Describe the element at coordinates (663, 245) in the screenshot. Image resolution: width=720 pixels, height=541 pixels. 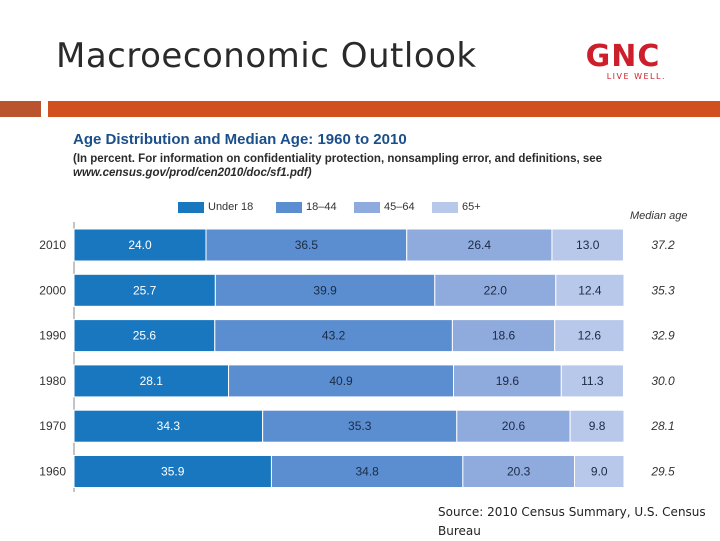
I see `median-age-2010: 37.2` at that location.